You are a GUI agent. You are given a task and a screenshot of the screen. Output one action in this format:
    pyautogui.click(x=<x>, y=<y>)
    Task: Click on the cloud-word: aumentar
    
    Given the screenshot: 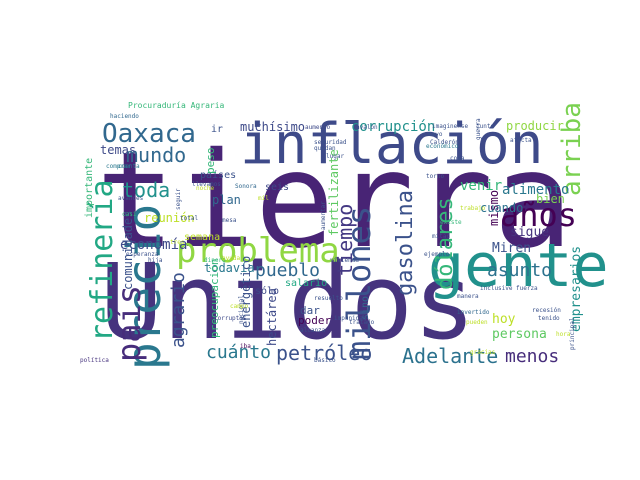 What is the action you would take?
    pyautogui.click(x=323, y=215)
    